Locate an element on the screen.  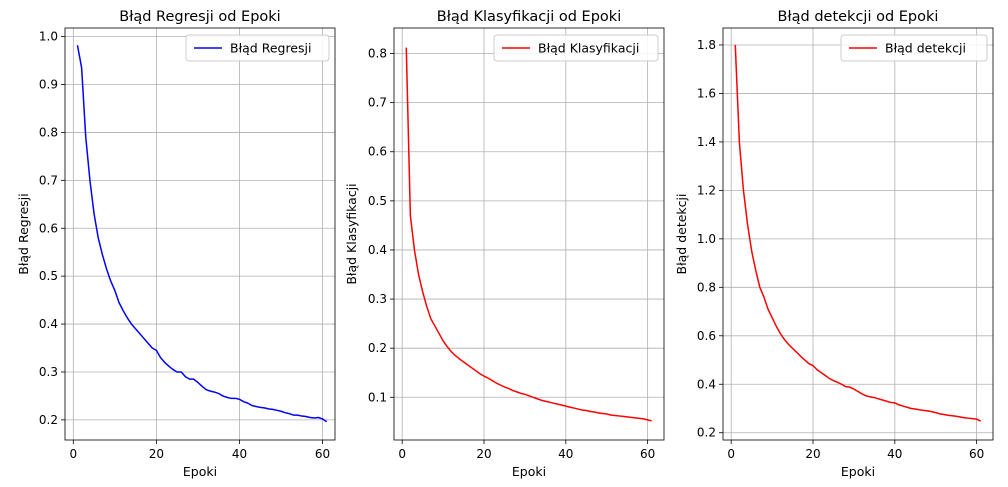
y-tick-label: 0.9 is located at coordinates (48, 85).